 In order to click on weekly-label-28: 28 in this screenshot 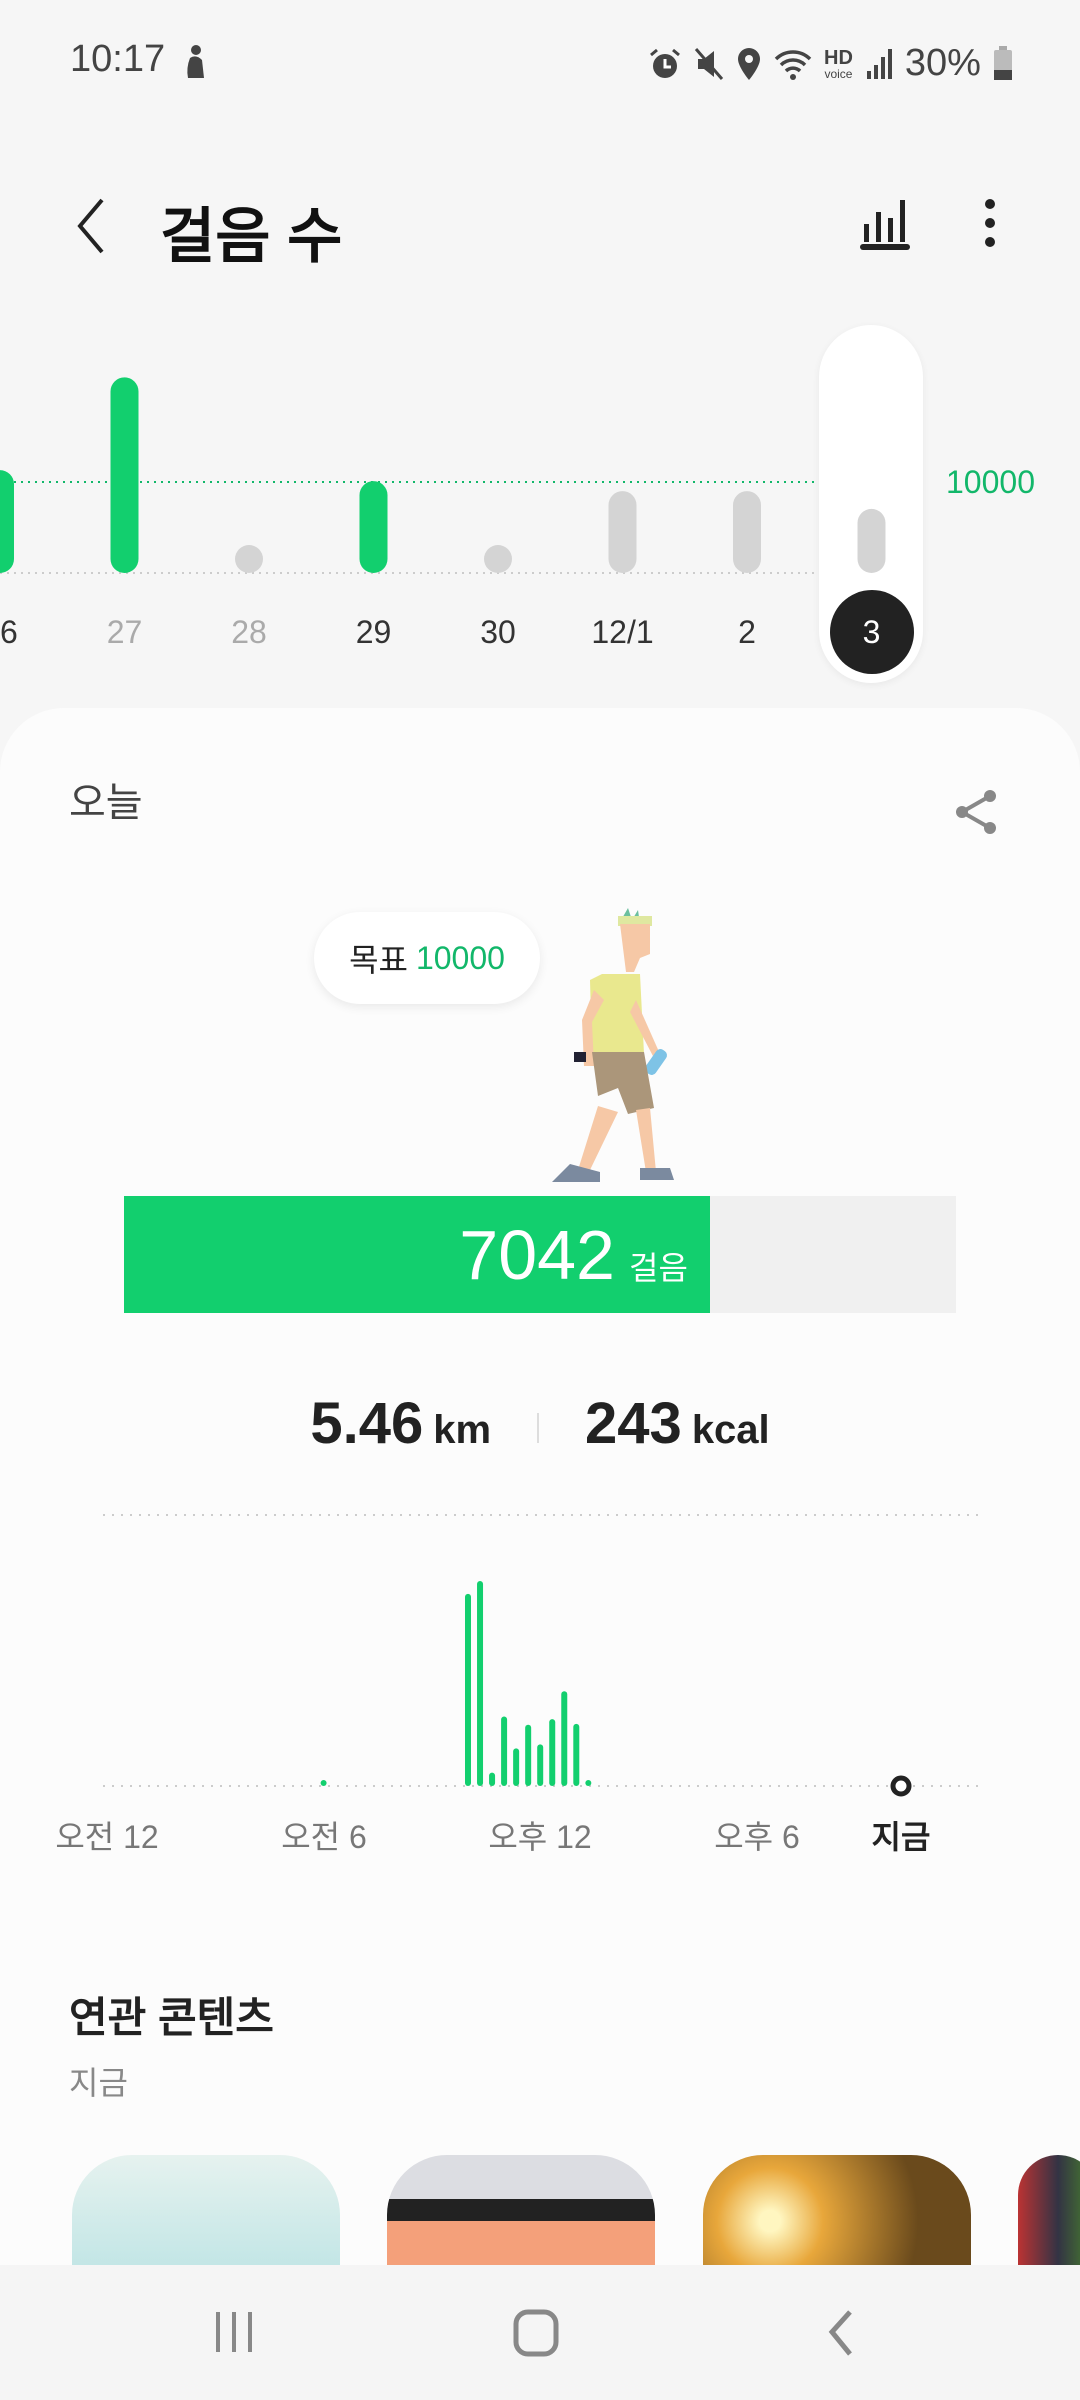, I will do `click(249, 632)`.